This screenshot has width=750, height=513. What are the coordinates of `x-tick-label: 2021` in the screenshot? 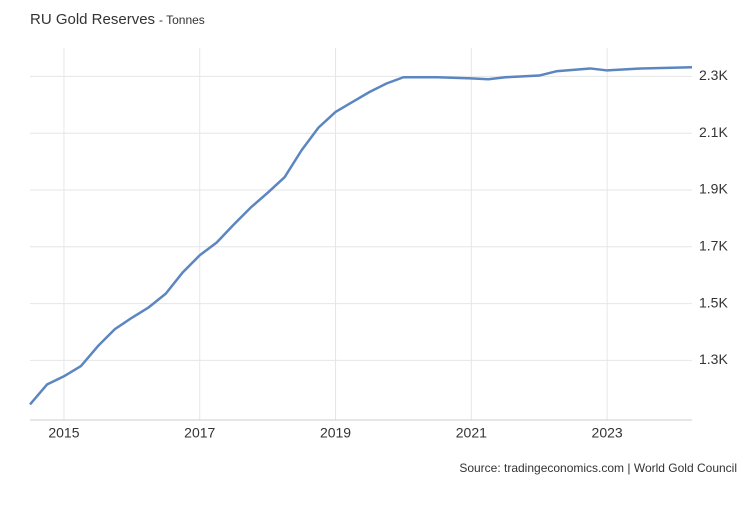 It's located at (471, 433).